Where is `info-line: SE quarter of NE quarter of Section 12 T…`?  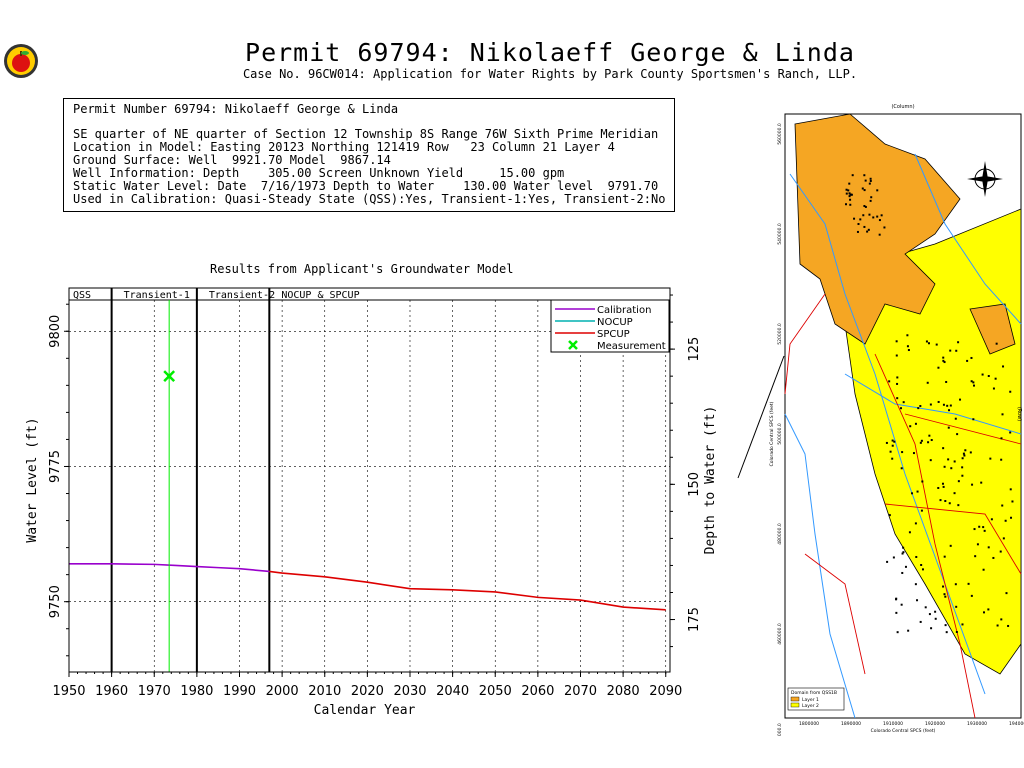 info-line: SE quarter of NE quarter of Section 12 T… is located at coordinates (366, 134).